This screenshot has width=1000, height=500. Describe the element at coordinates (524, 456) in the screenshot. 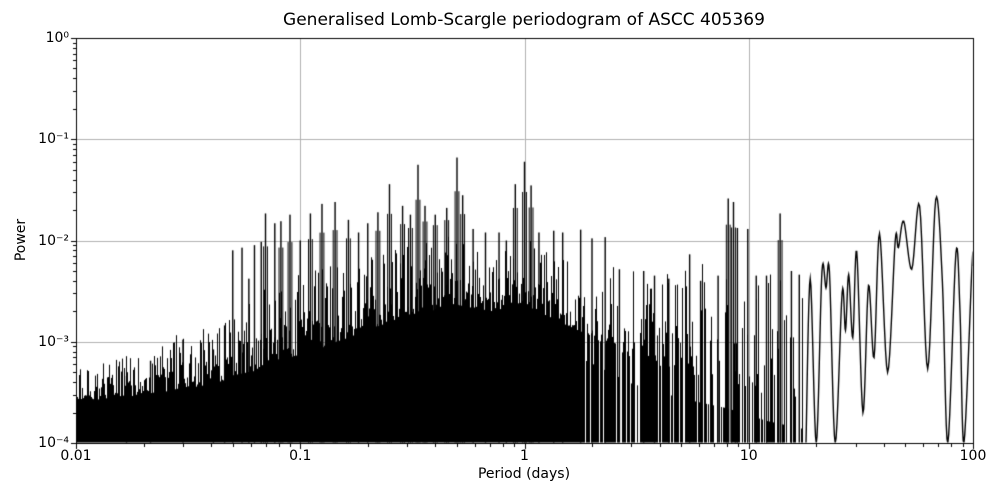

I see `x-tick-label: 1` at that location.